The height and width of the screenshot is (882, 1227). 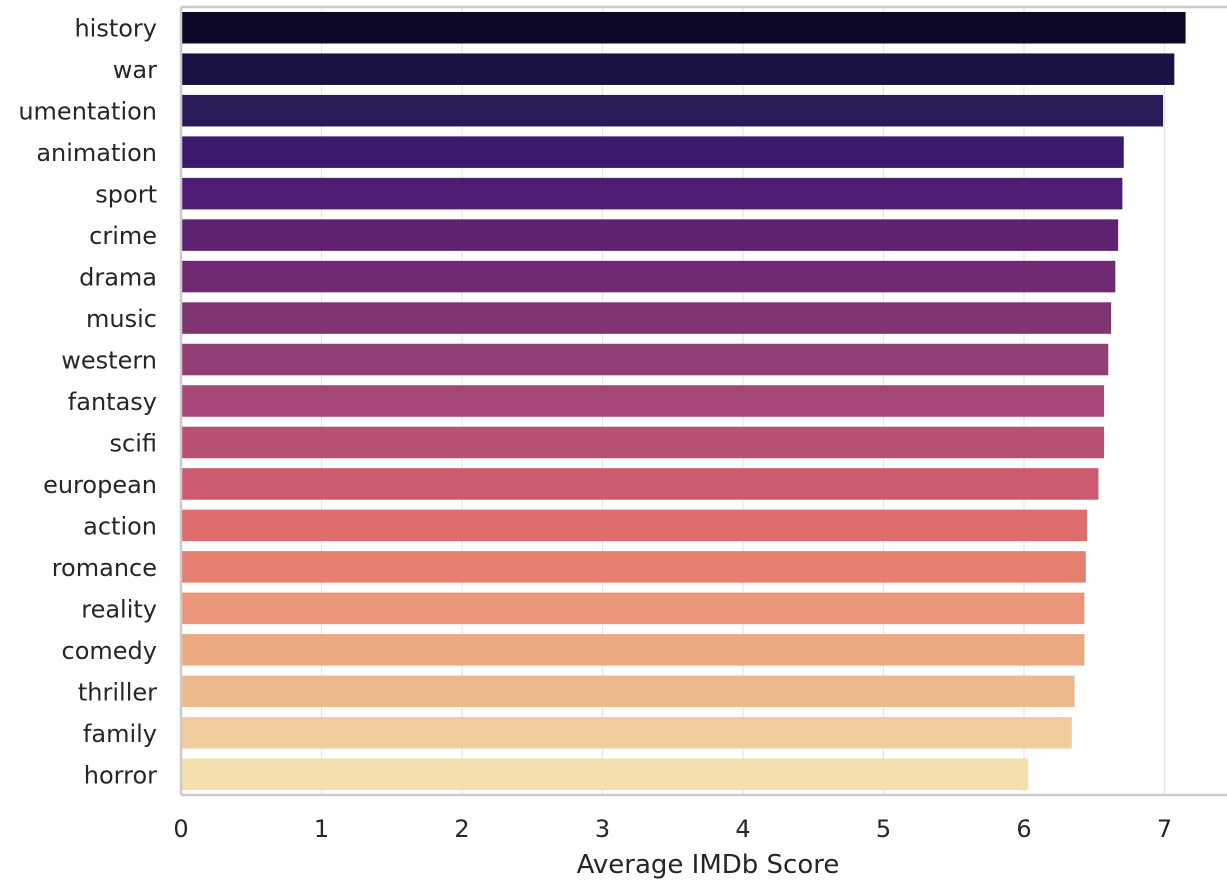 I want to click on bar-fantasy, so click(x=643, y=401).